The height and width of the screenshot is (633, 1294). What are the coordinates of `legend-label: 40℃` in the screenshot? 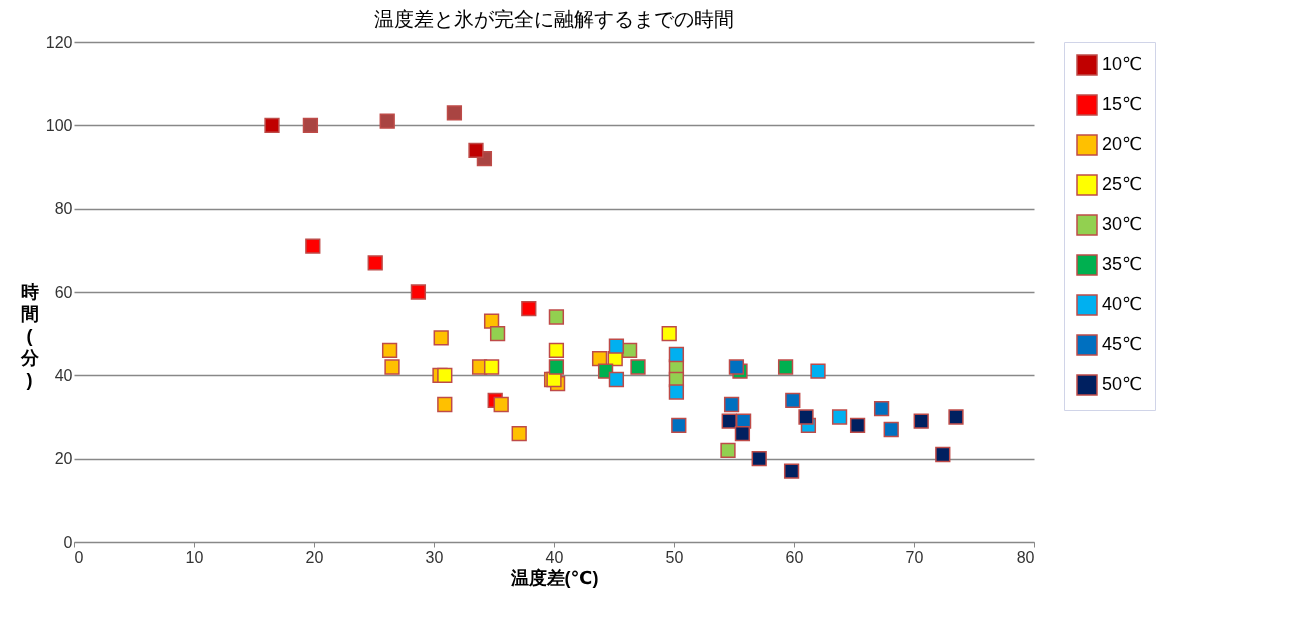 It's located at (1122, 304).